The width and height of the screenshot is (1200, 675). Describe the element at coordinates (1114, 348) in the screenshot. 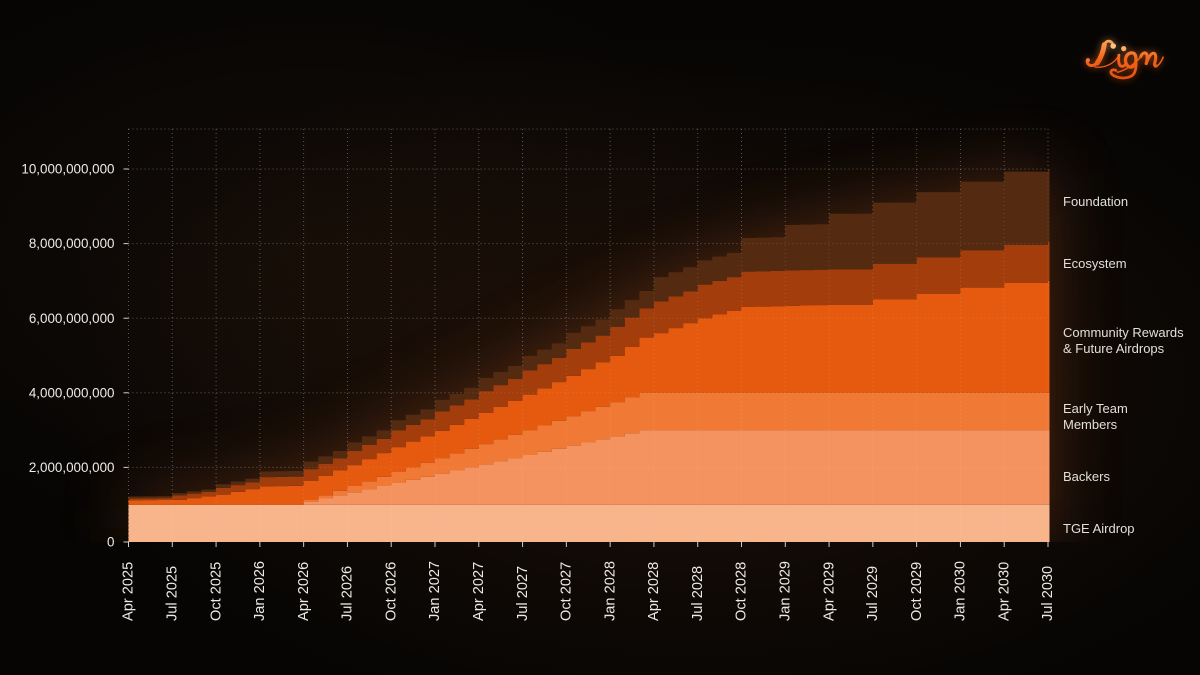

I see `svg-text: & Future Airdrops` at that location.